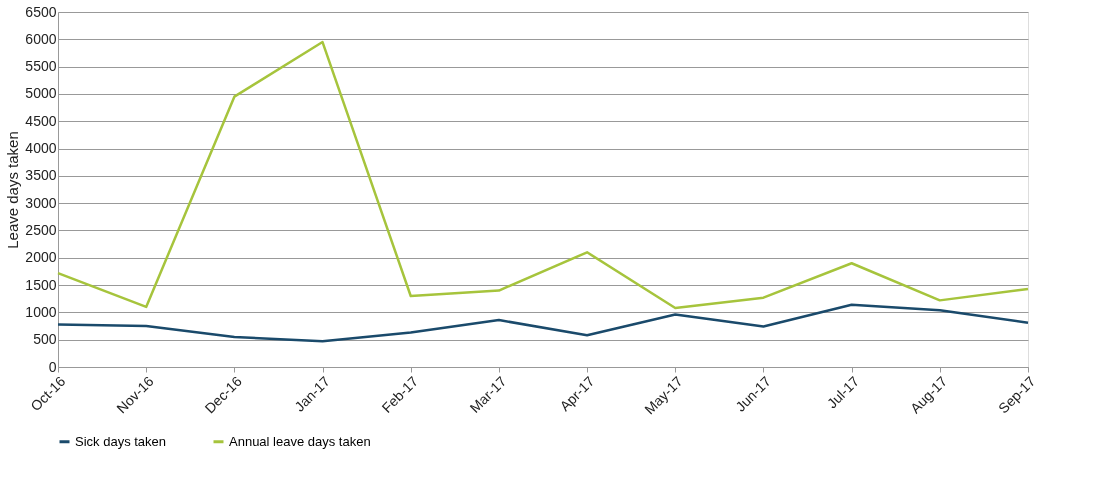  I want to click on y-tick-label: 1000, so click(41, 311).